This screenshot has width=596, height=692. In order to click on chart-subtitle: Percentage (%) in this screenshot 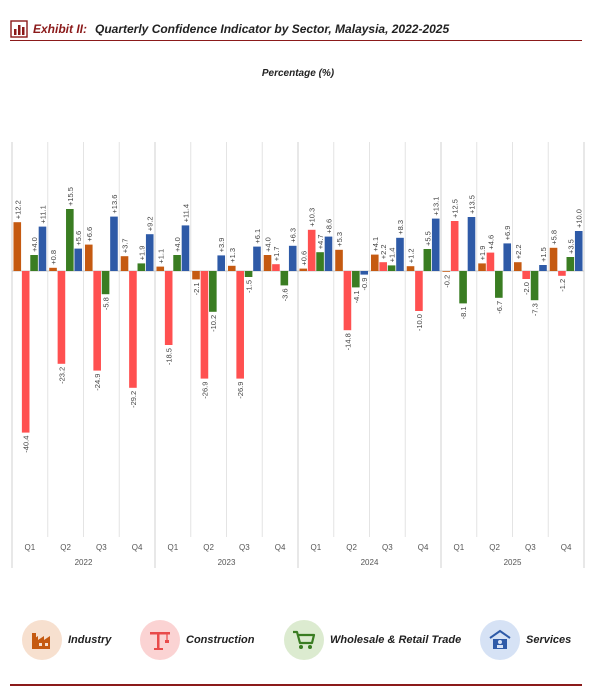, I will do `click(298, 73)`.